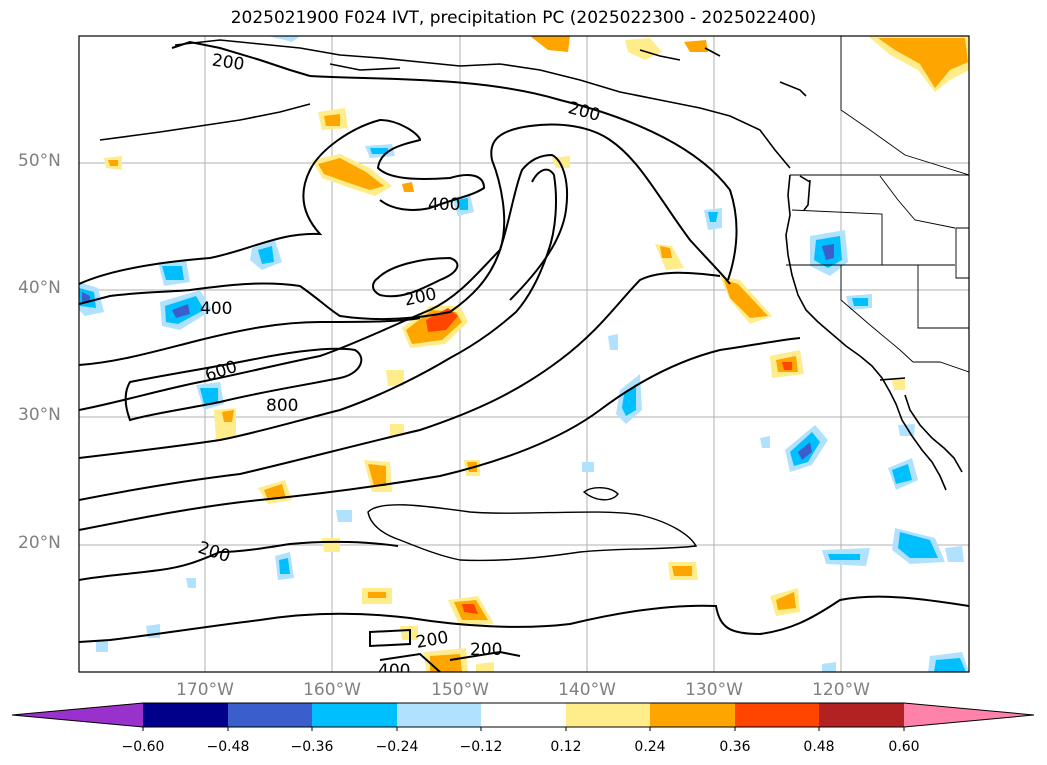 The image size is (1047, 765). I want to click on contour-label: 800, so click(282, 406).